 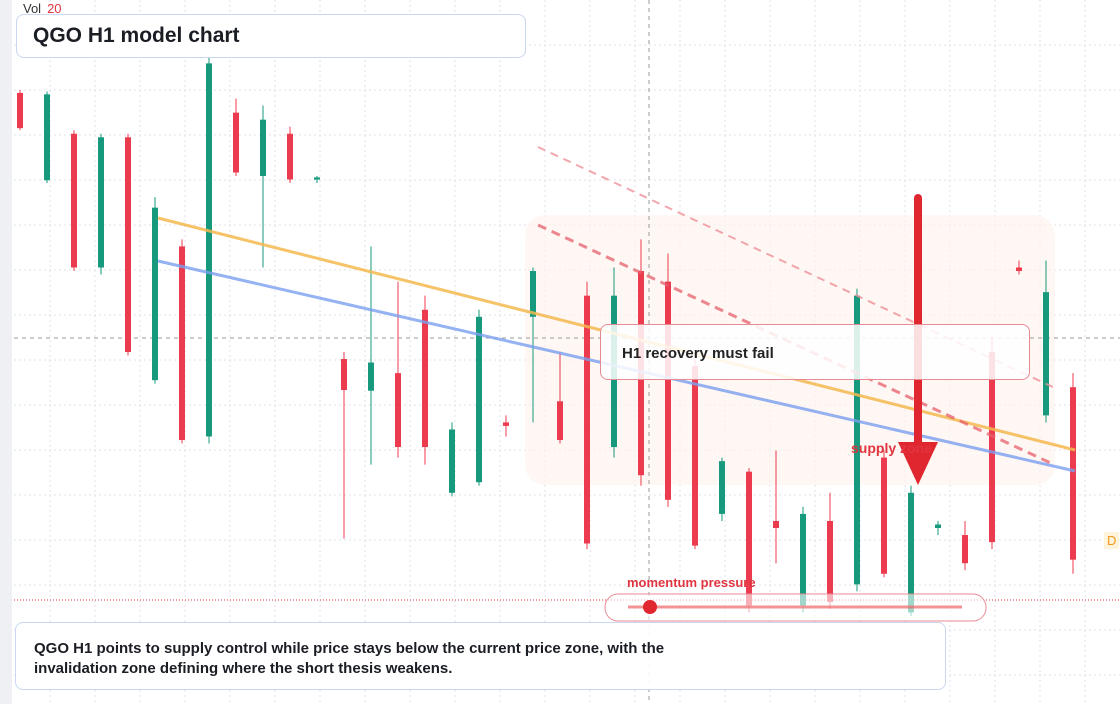 I want to click on tag: D, so click(x=1112, y=540).